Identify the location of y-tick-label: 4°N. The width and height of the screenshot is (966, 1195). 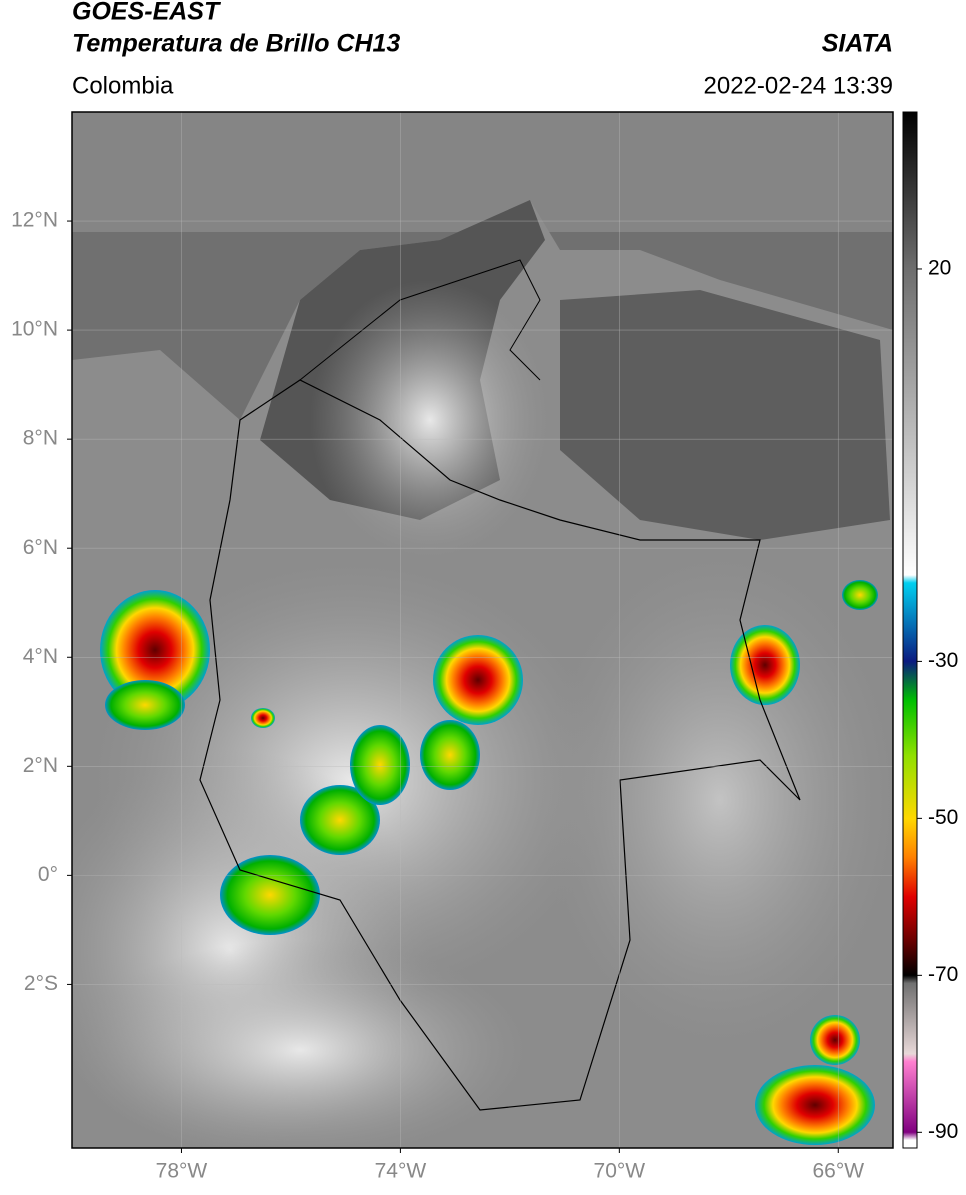
(40, 656).